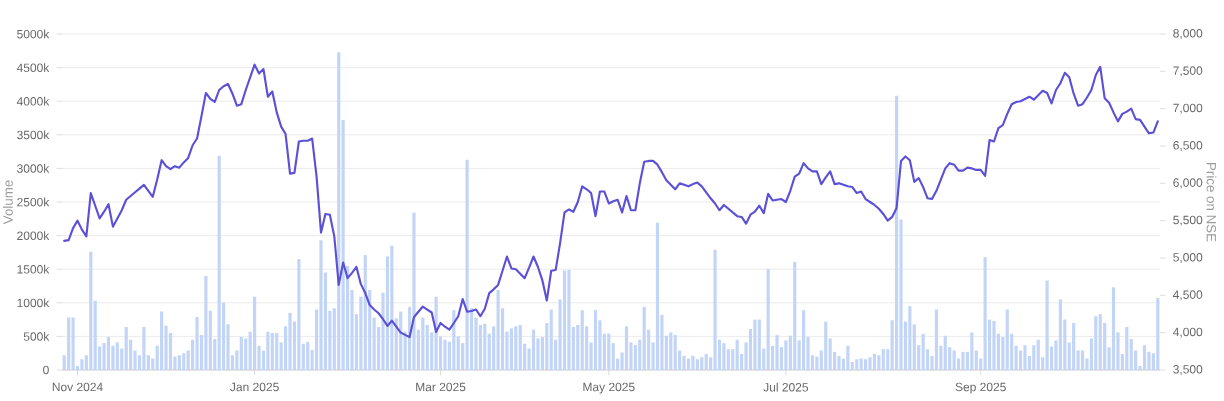 This screenshot has width=1224, height=401. What do you see at coordinates (33, 236) in the screenshot?
I see `y-tick-label: 2000k` at bounding box center [33, 236].